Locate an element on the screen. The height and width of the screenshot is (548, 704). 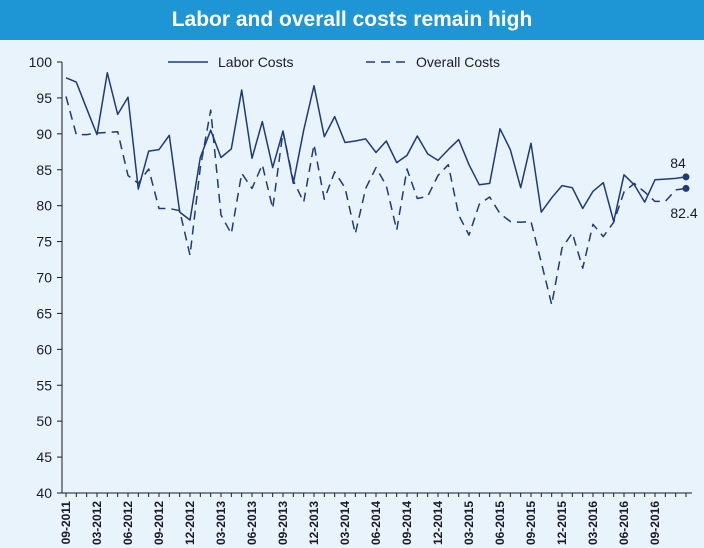
x-tick-label: 06-2016 is located at coordinates (624, 523).